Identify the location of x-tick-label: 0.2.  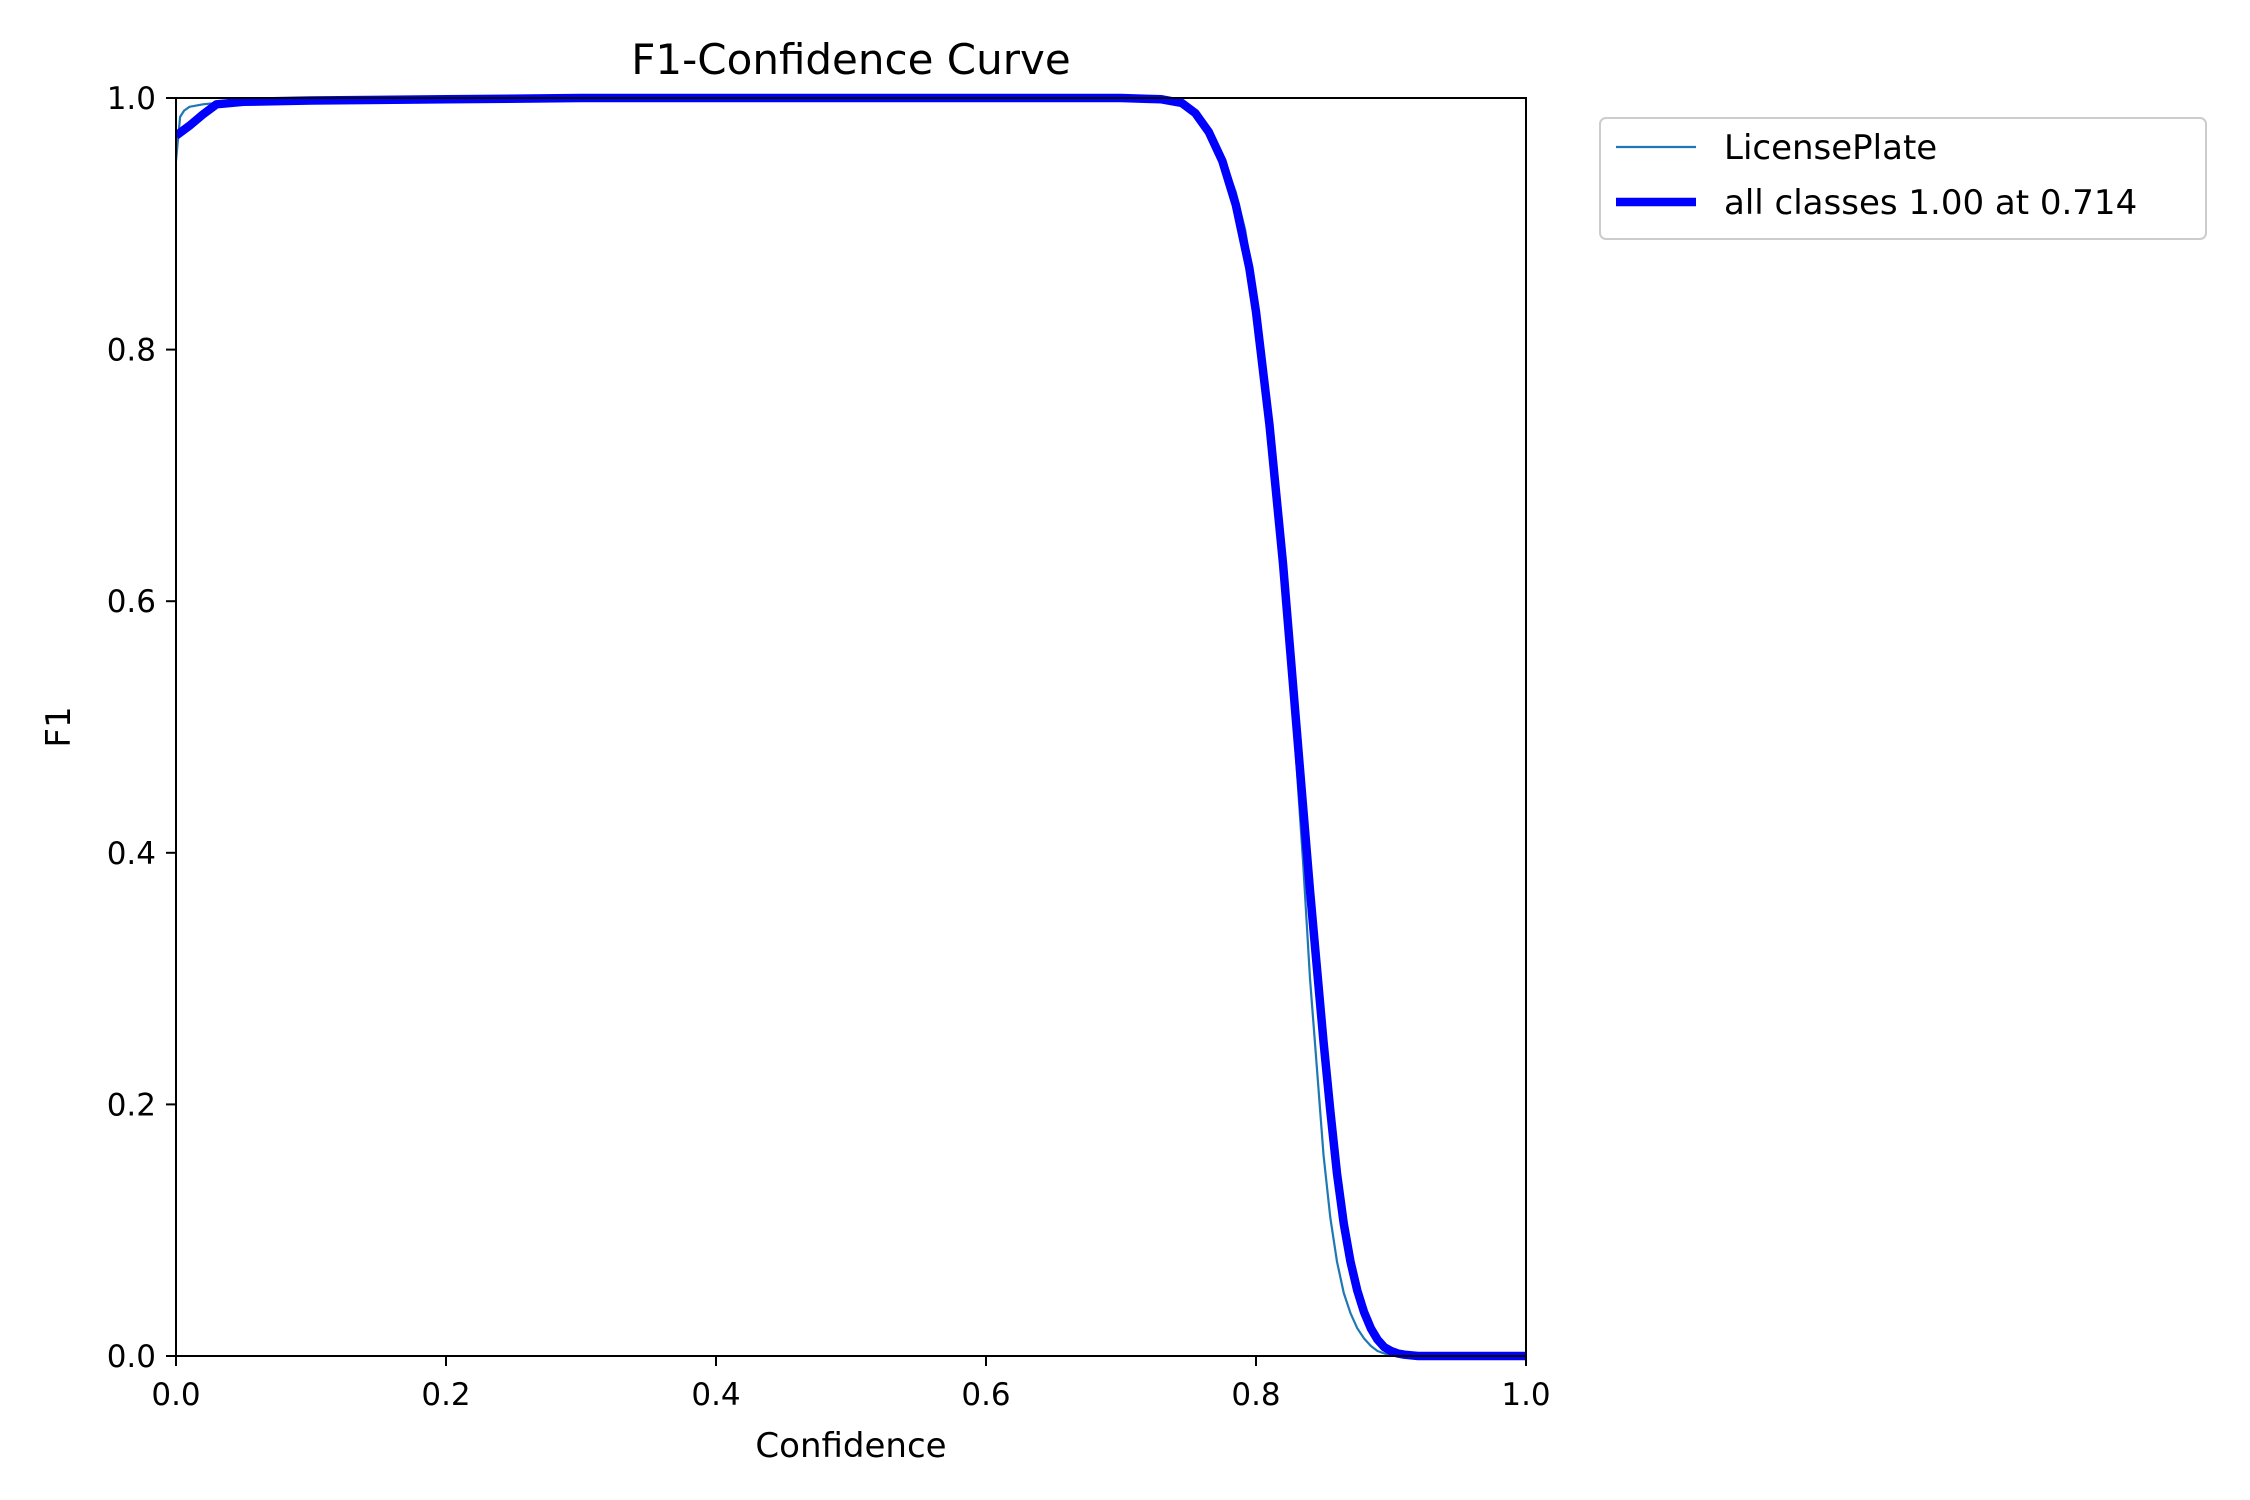
(445, 1395).